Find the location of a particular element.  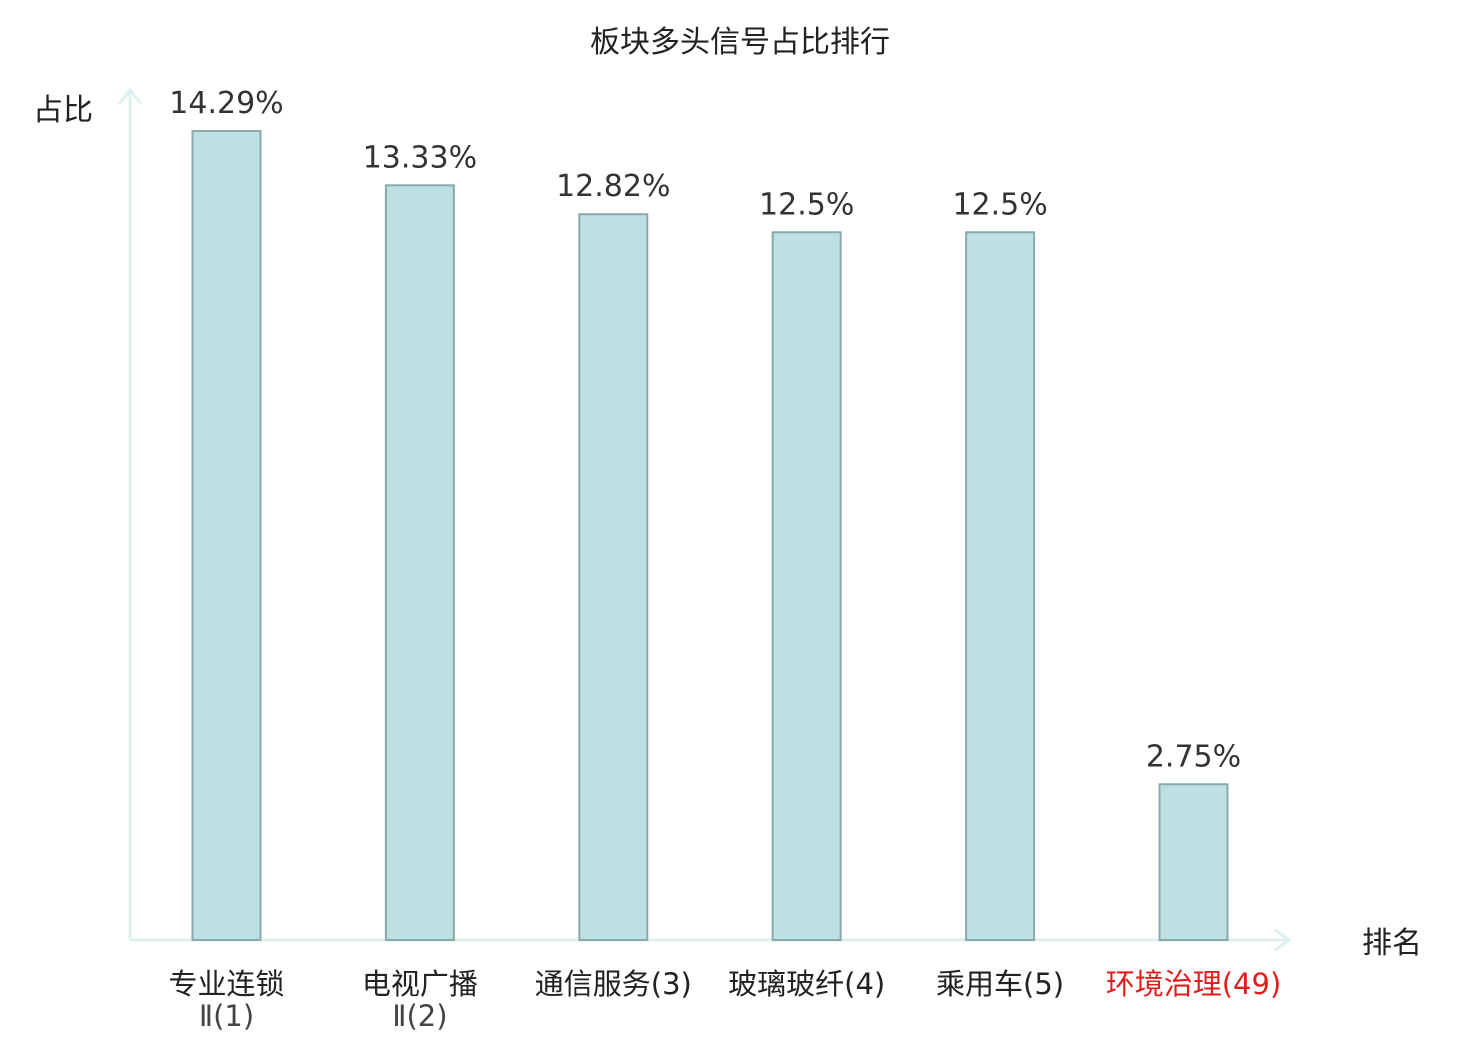

value-label-5: 12.5% is located at coordinates (999, 204).